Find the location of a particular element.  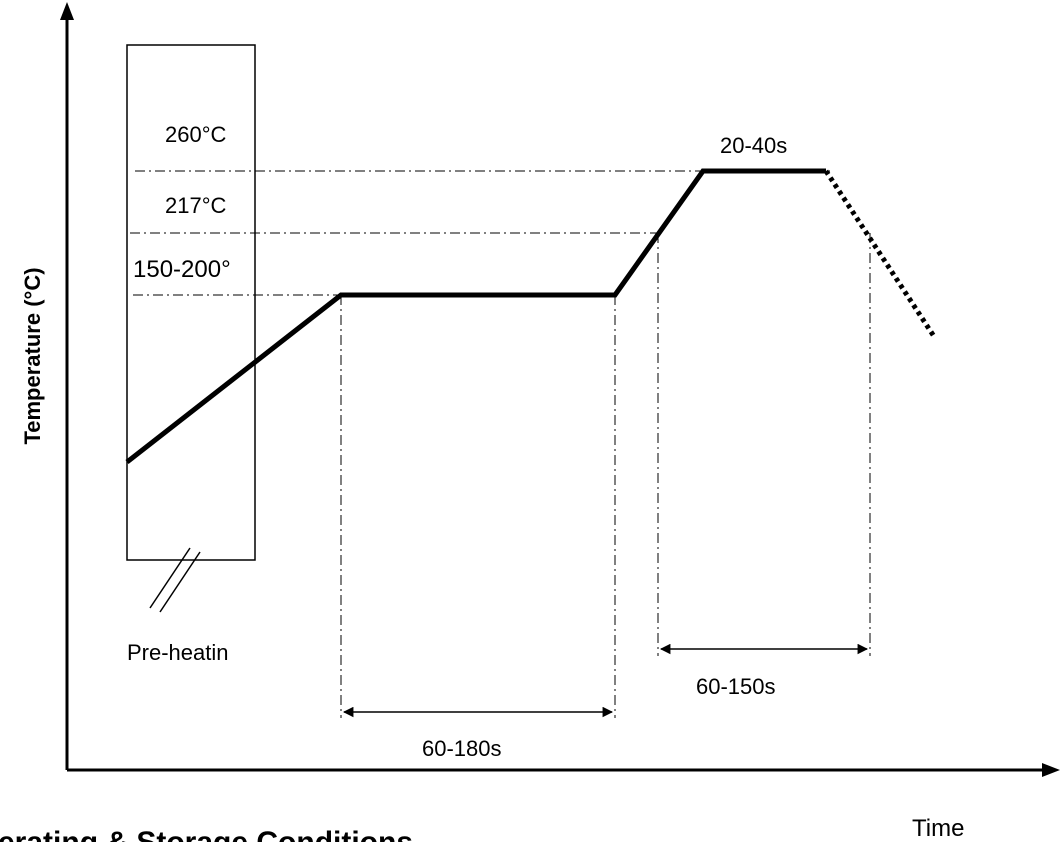

x-axis-arrow-icon is located at coordinates (1051, 770).